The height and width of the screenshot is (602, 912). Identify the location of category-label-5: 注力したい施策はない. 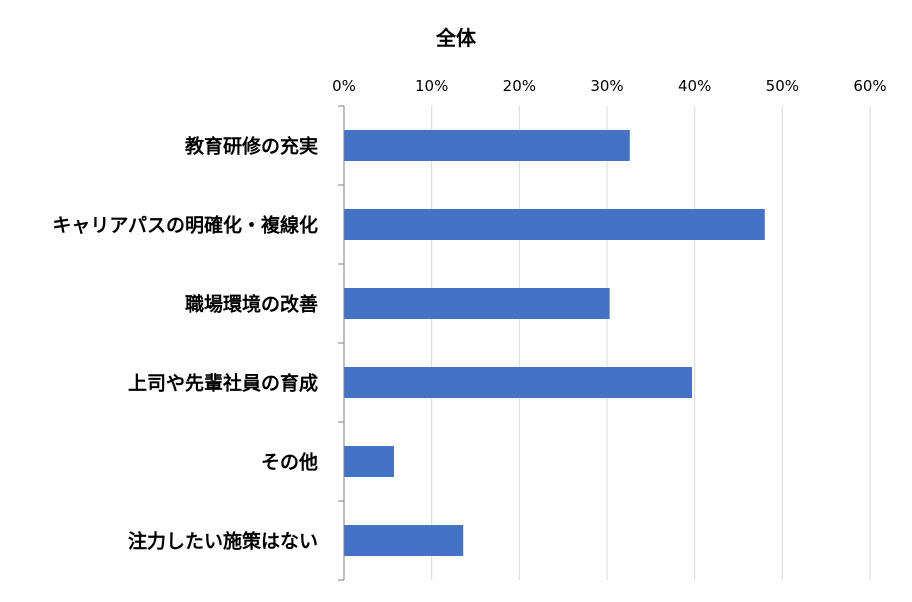
(223, 541).